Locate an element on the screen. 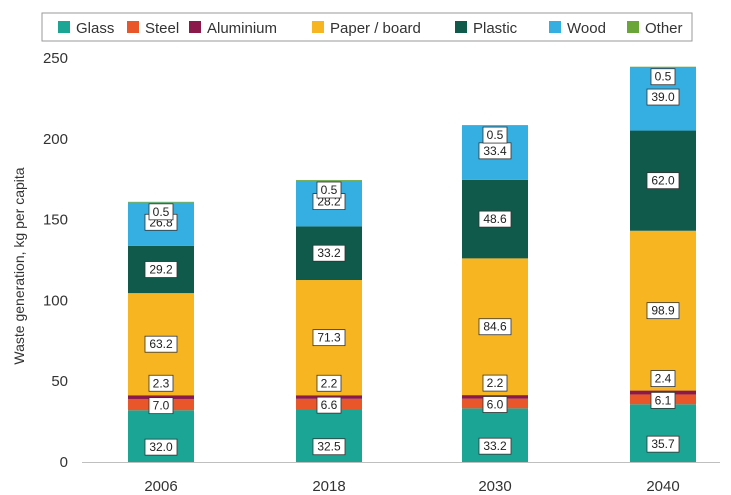  y-axis-label: Waste generation, kg per capita is located at coordinates (19, 265).